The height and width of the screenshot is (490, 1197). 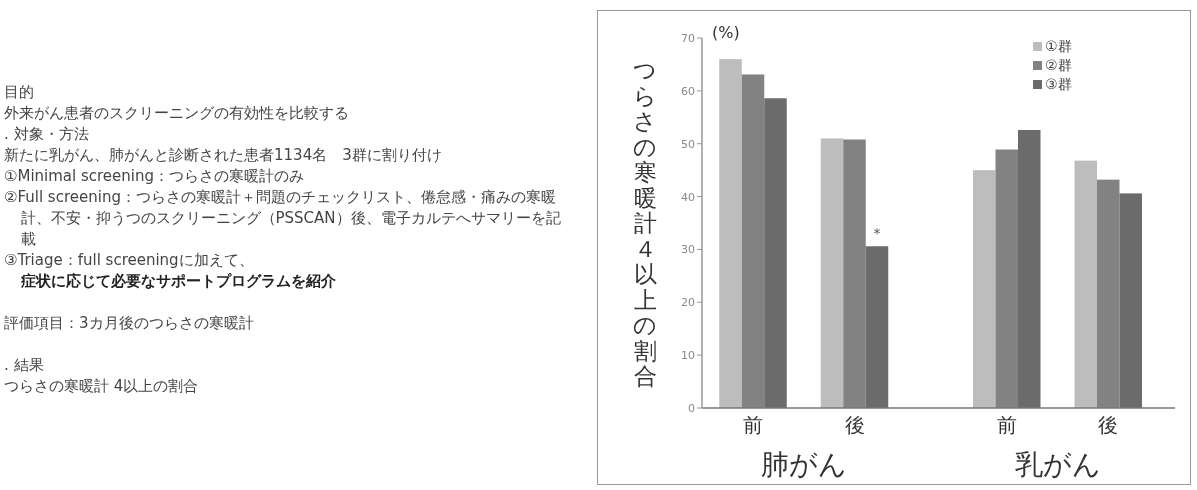 What do you see at coordinates (645, 223) in the screenshot?
I see `text: つらさの寒暖計４以上の割合` at bounding box center [645, 223].